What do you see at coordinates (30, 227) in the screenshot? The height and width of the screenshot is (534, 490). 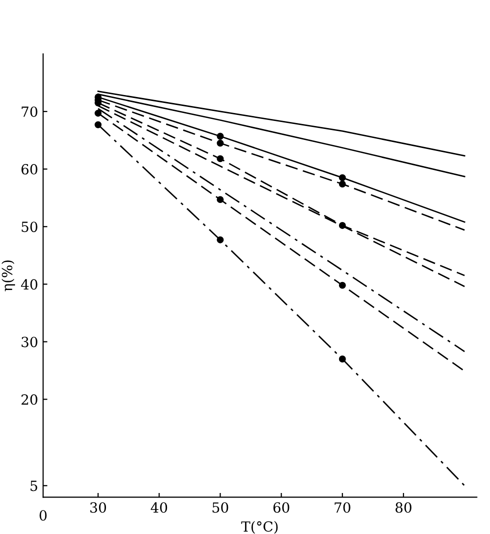 I see `y-tick-label: 50` at bounding box center [30, 227].